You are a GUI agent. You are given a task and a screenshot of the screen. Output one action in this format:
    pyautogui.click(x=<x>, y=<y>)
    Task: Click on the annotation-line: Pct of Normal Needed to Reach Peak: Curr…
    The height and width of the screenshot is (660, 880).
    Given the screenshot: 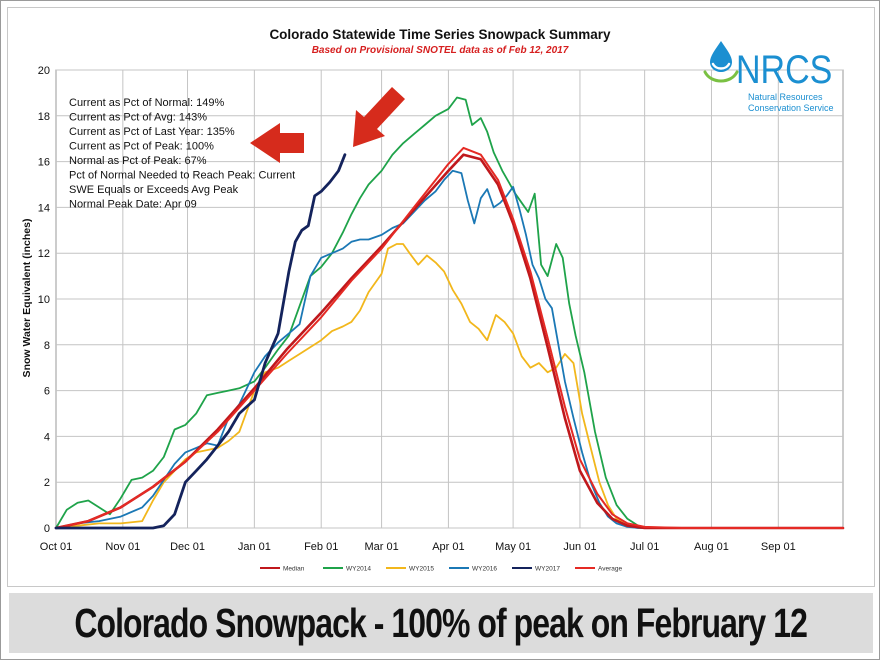 What is the action you would take?
    pyautogui.click(x=182, y=176)
    